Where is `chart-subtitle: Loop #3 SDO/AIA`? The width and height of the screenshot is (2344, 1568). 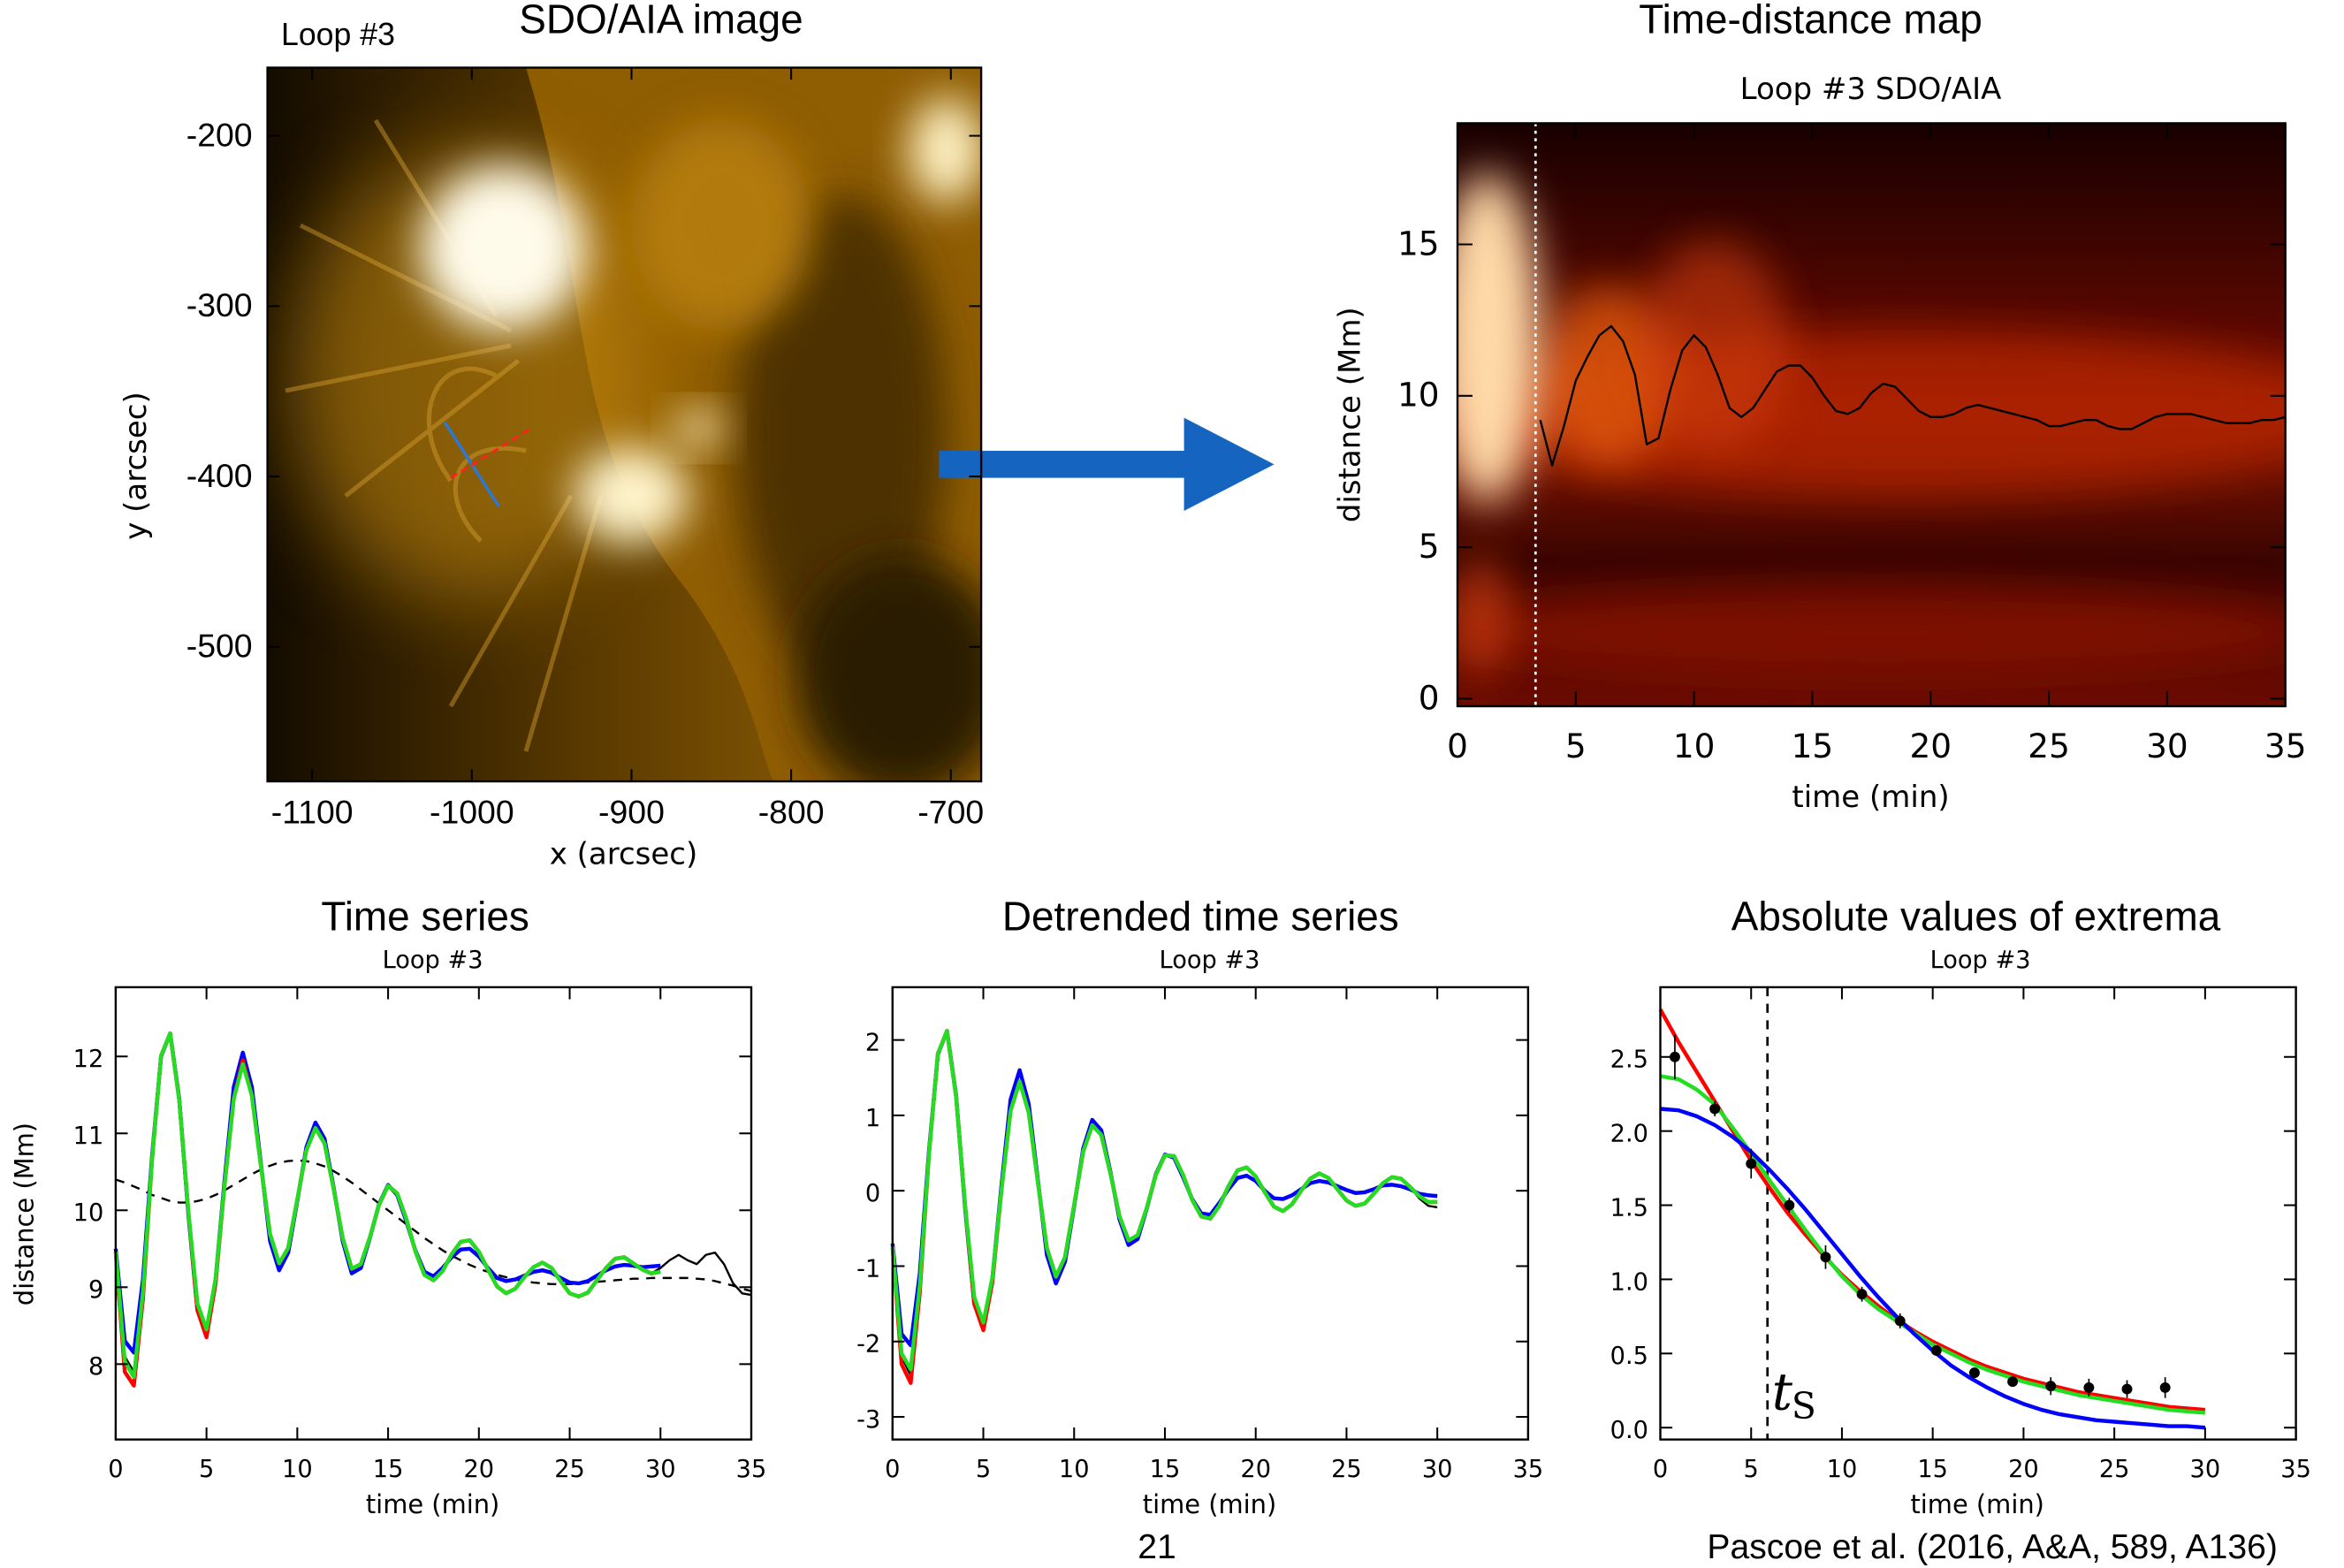
chart-subtitle: Loop #3 SDO/AIA is located at coordinates (1871, 89).